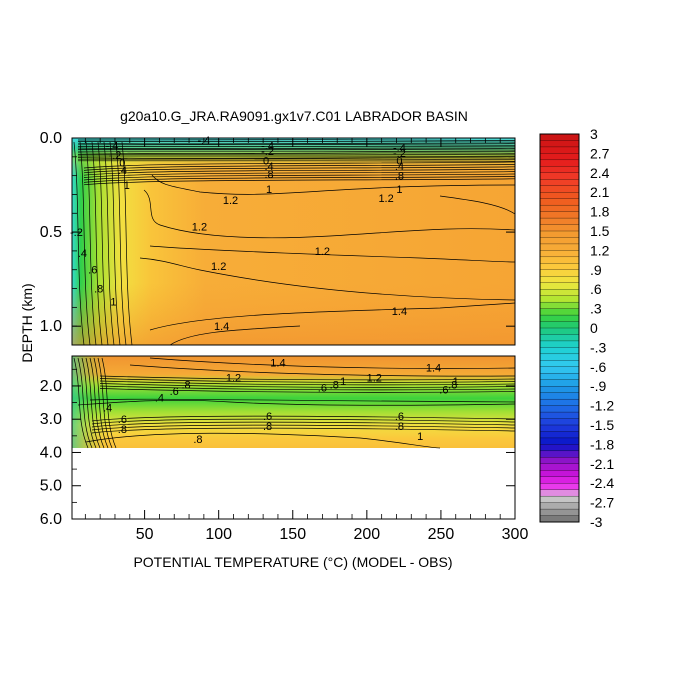  I want to click on colorbar-tick-label: 2.7, so click(600, 153).